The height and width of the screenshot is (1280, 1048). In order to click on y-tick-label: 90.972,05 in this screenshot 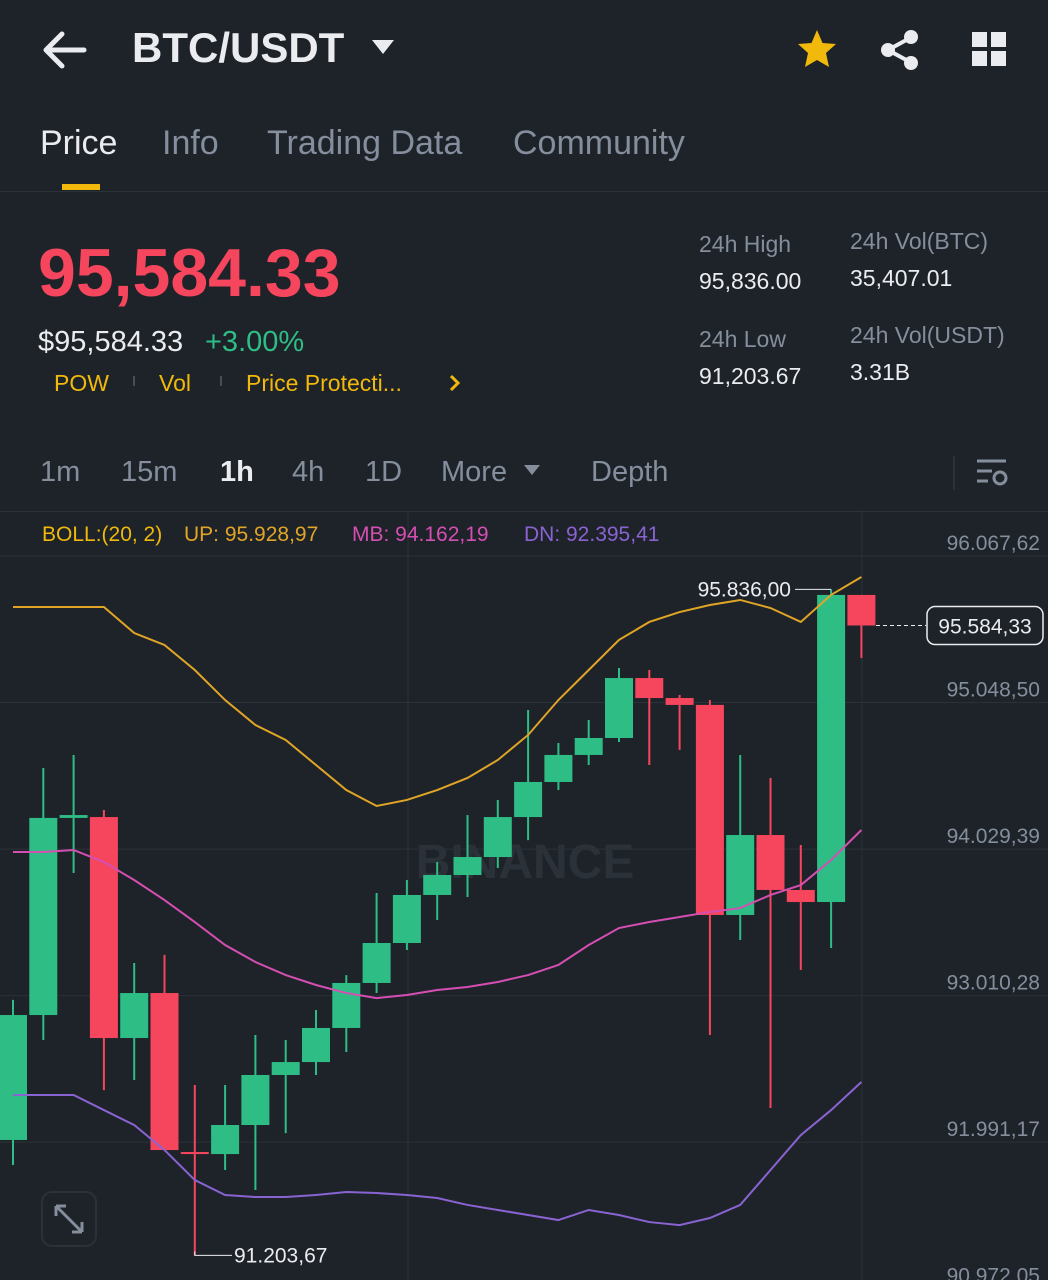, I will do `click(993, 1272)`.